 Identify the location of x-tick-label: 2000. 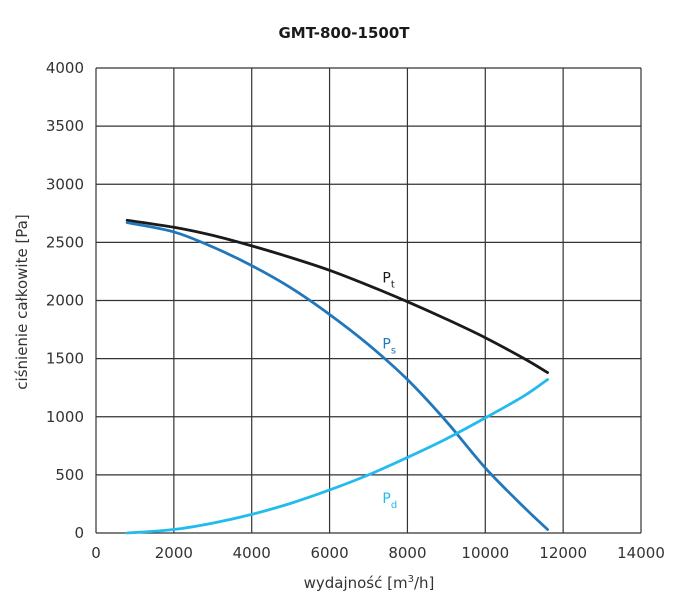
(174, 553).